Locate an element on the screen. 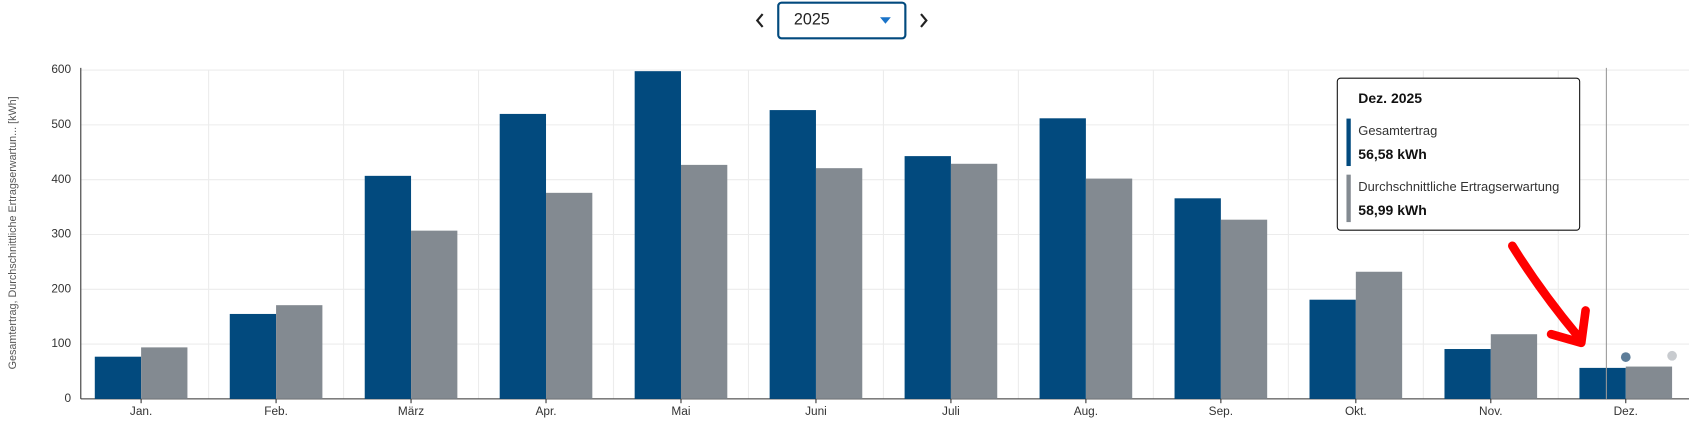 The height and width of the screenshot is (428, 1689). y-tick-label: 200 is located at coordinates (61, 288).